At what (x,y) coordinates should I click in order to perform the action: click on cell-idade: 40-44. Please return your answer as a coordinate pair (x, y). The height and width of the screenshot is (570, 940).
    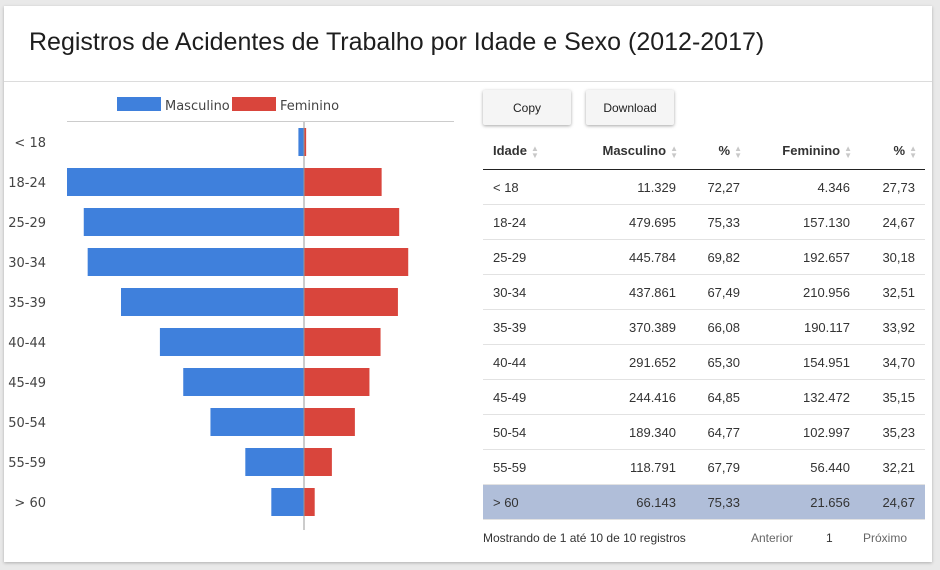
    Looking at the image, I should click on (530, 362).